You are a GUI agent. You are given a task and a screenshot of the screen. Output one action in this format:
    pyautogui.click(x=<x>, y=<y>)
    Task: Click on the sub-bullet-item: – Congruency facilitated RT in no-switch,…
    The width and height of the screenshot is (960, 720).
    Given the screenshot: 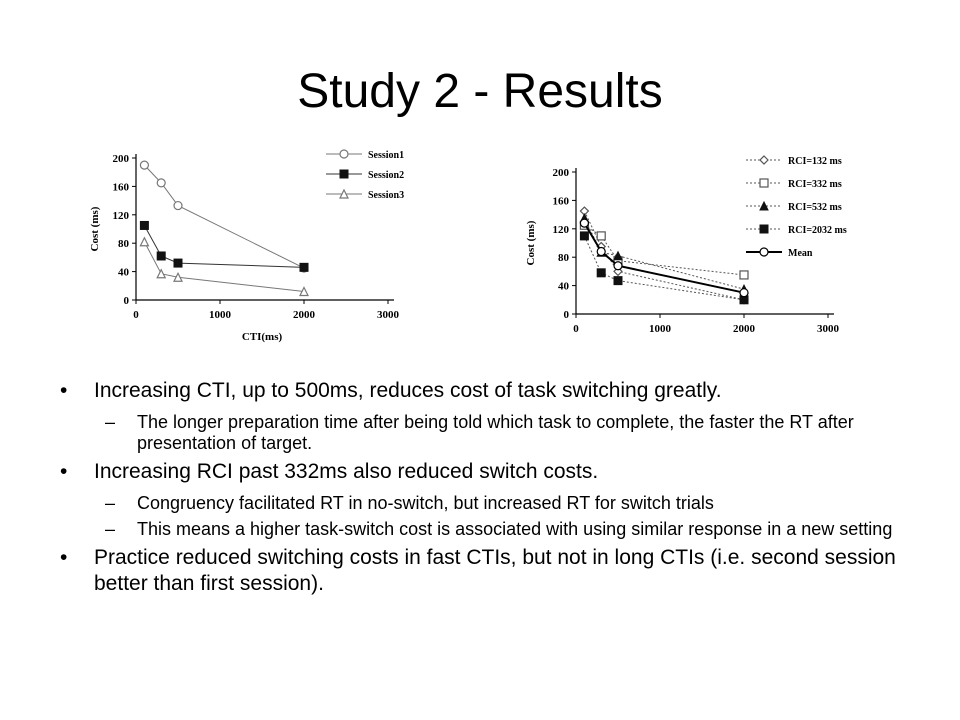 What is the action you would take?
    pyautogui.click(x=490, y=503)
    